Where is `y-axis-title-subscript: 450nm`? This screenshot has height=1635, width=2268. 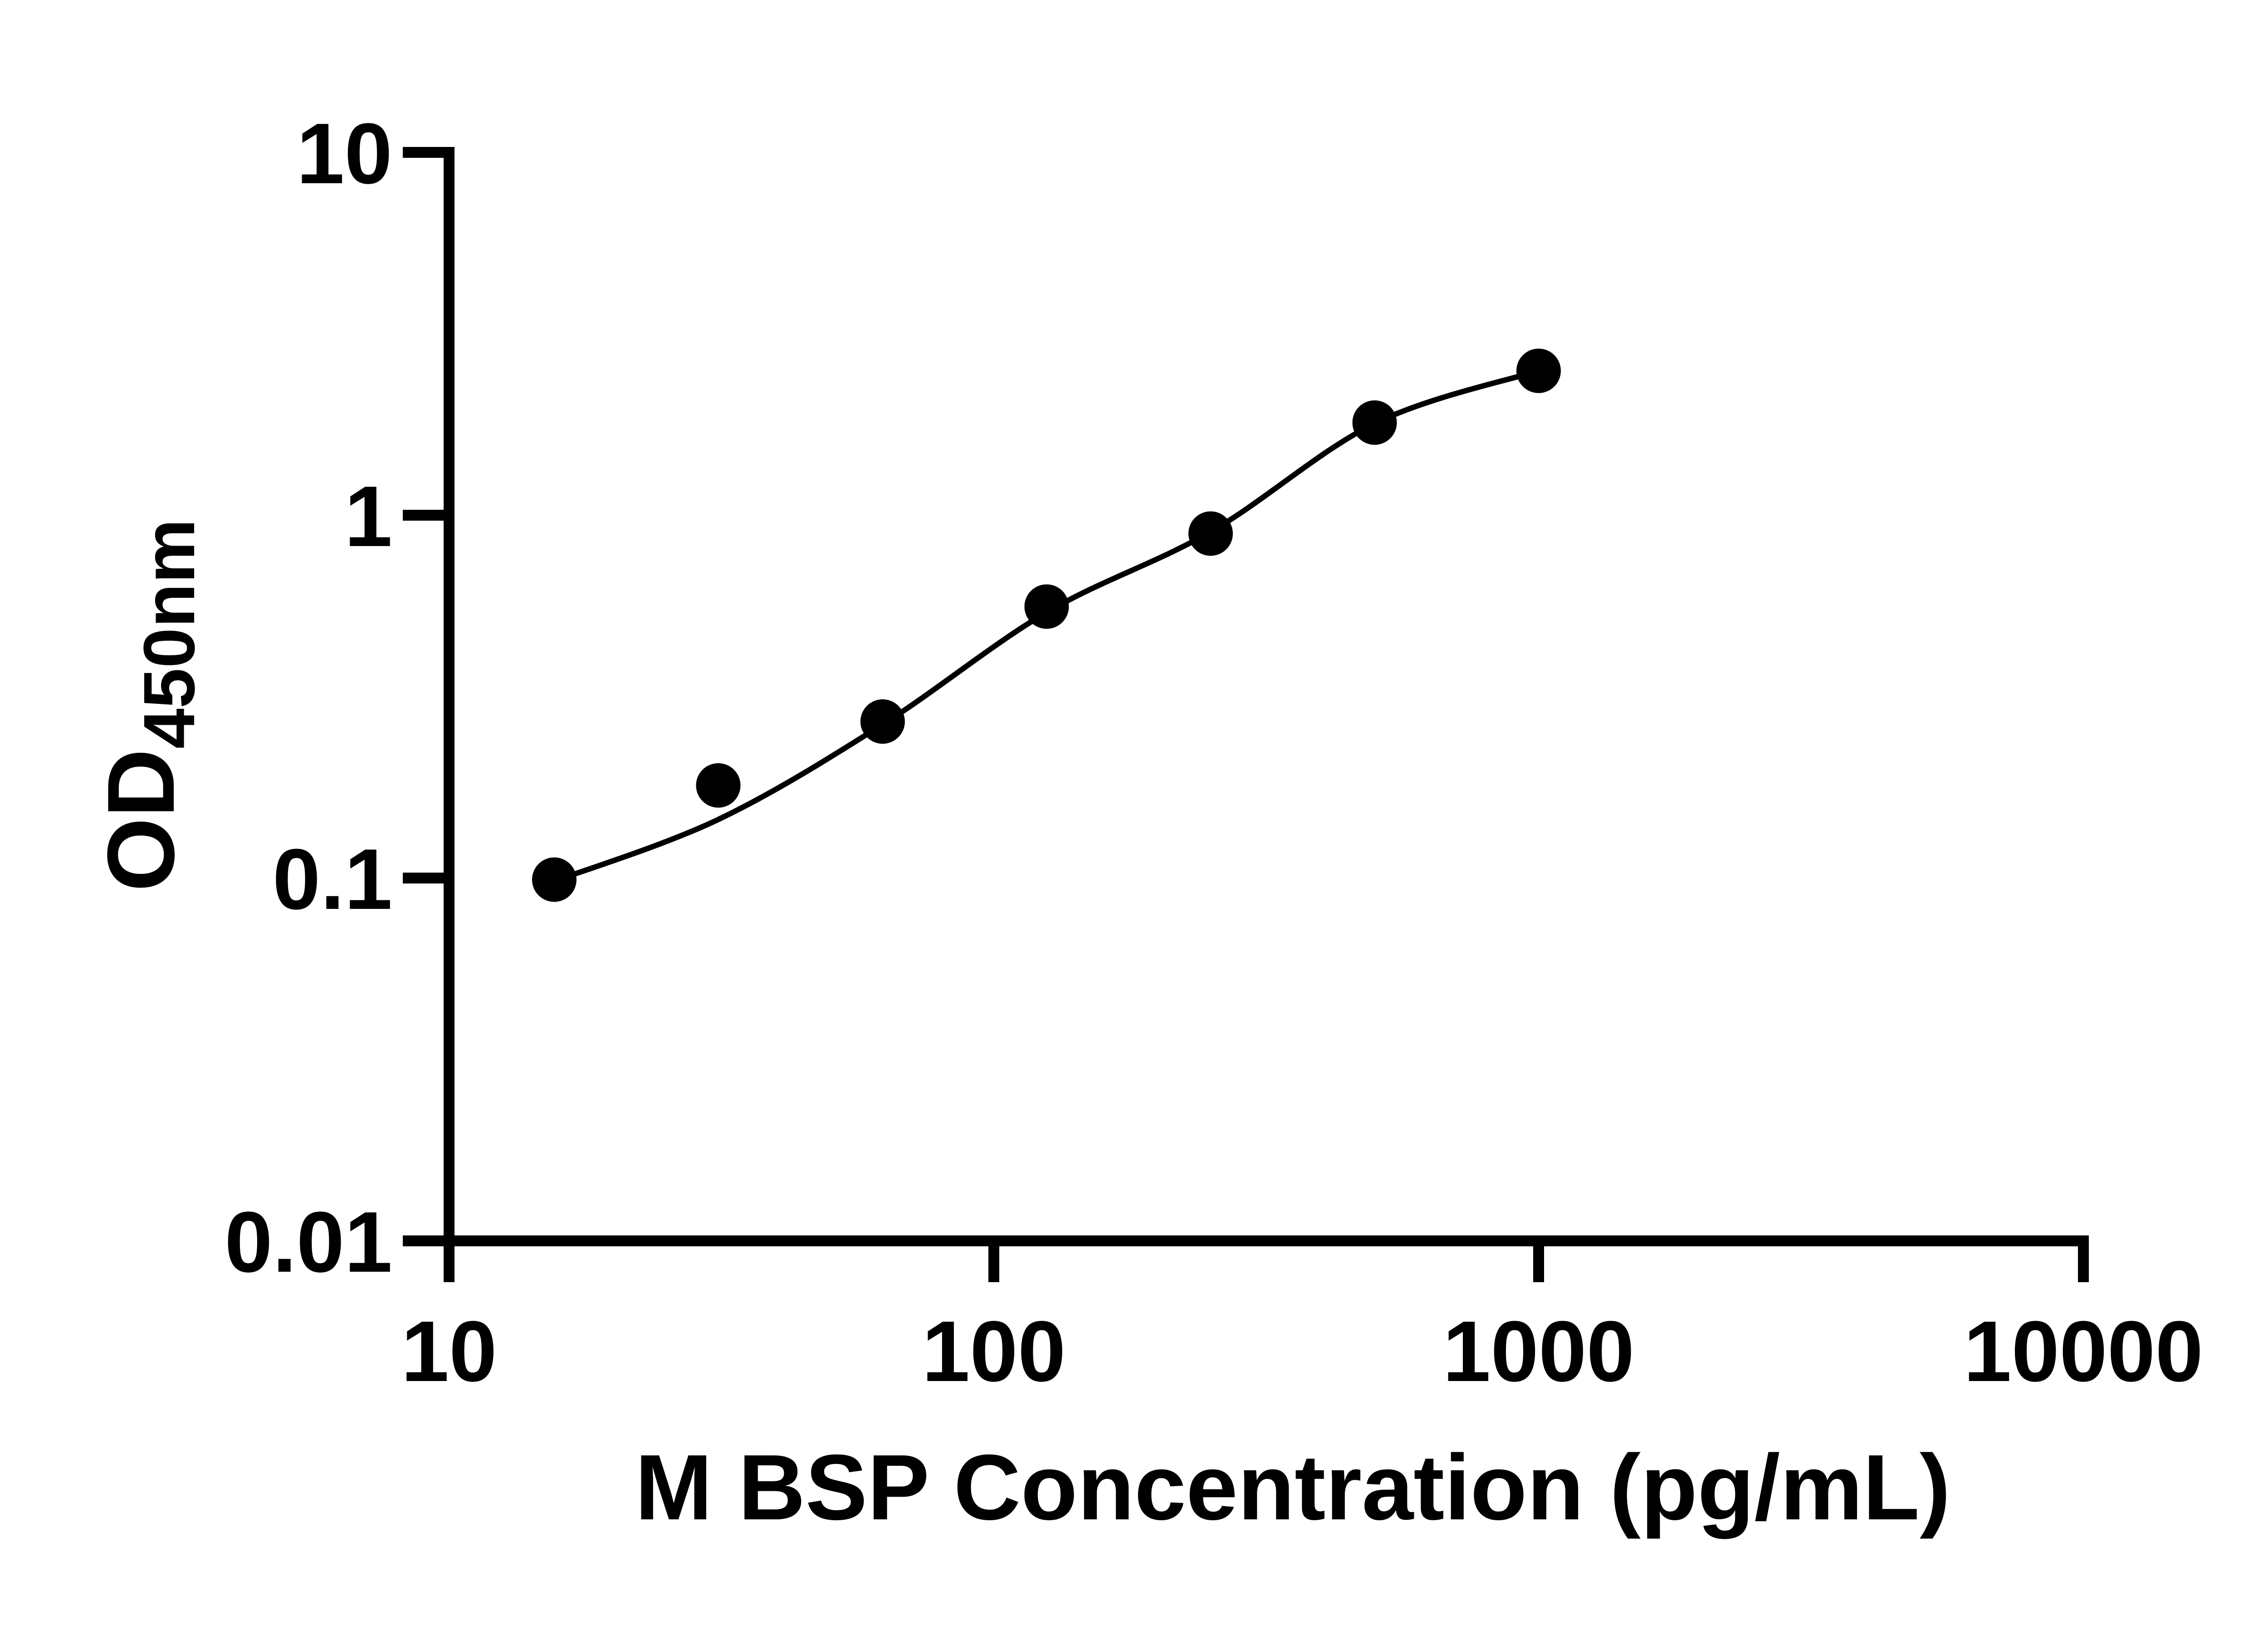 y-axis-title-subscript: 450nm is located at coordinates (169, 634).